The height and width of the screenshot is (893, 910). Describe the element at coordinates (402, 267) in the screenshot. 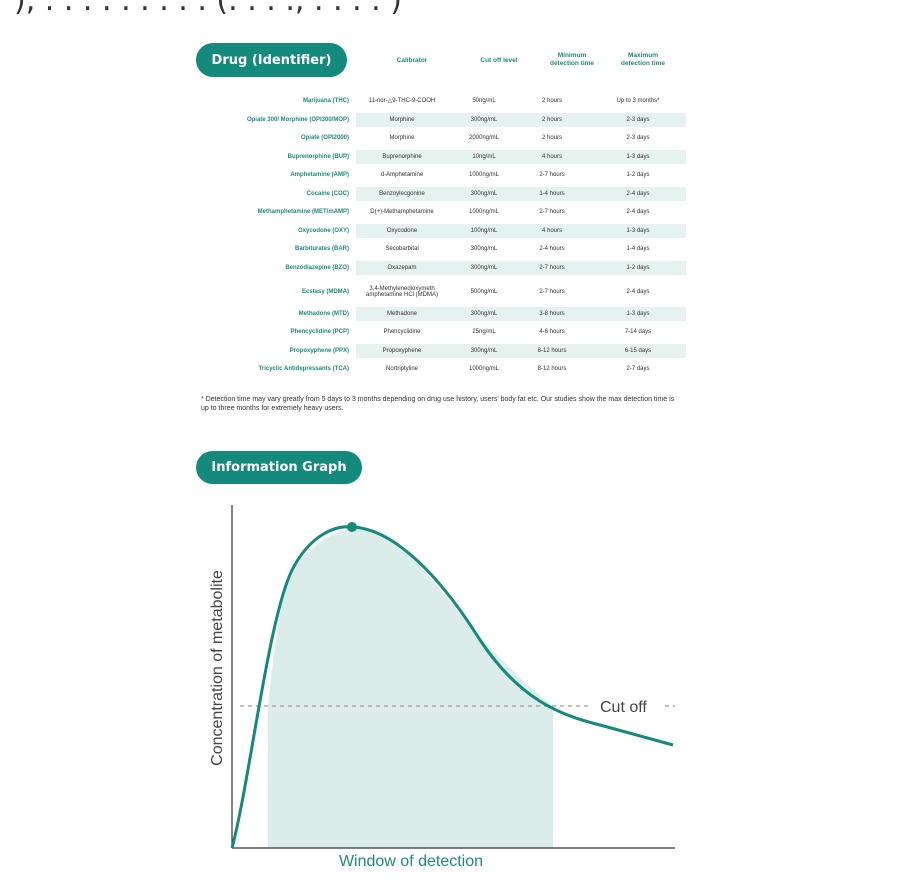

I see `cell-calibrator: Oxazepam` at that location.